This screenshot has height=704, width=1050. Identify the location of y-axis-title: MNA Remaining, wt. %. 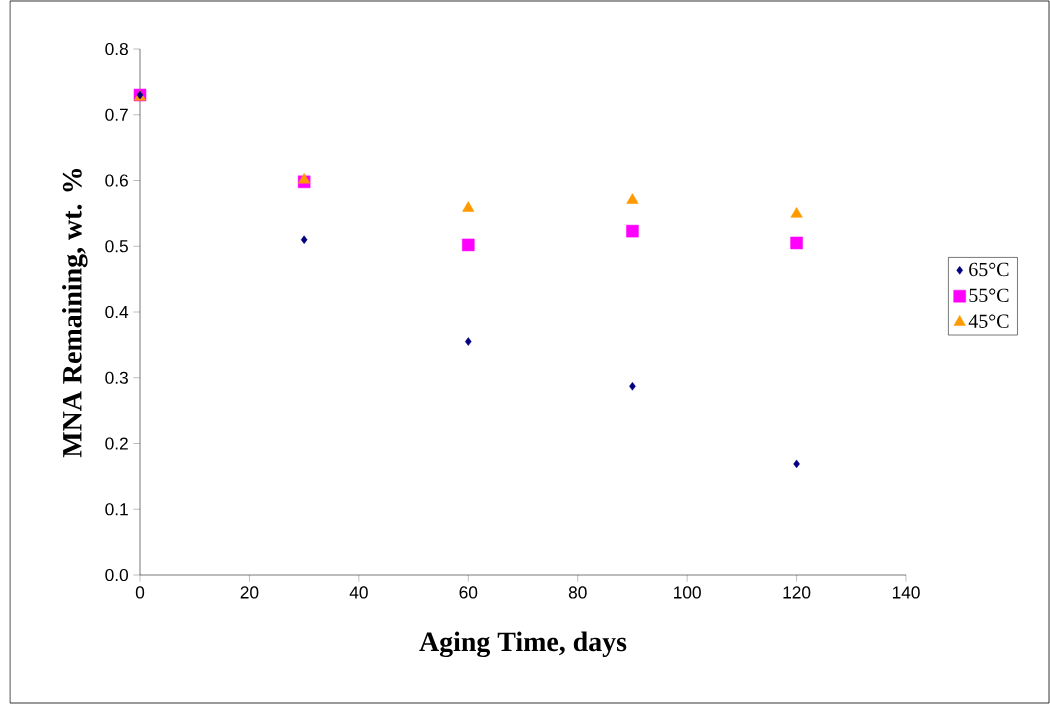
(75, 313).